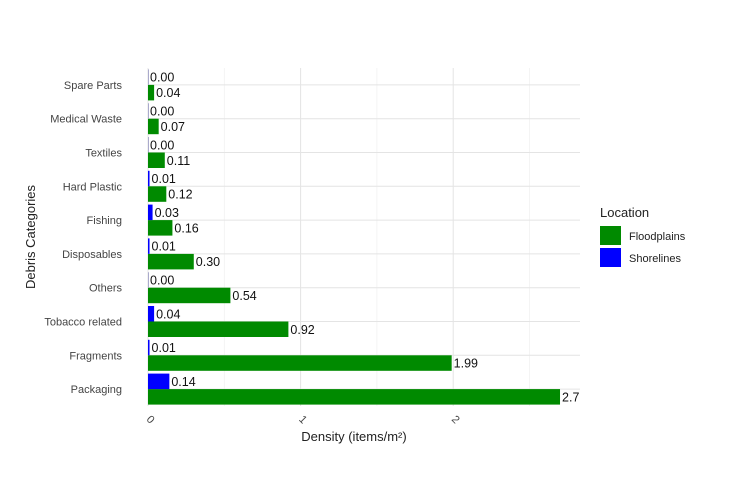 This screenshot has height=485, width=735. What do you see at coordinates (149, 178) in the screenshot?
I see `bar-shorelines-hard-plastic` at bounding box center [149, 178].